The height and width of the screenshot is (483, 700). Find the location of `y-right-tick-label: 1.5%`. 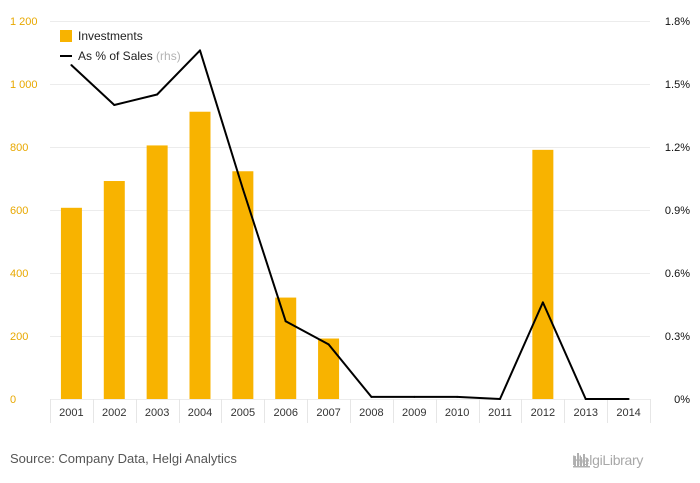

y-right-tick-label: 1.5% is located at coordinates (677, 85).